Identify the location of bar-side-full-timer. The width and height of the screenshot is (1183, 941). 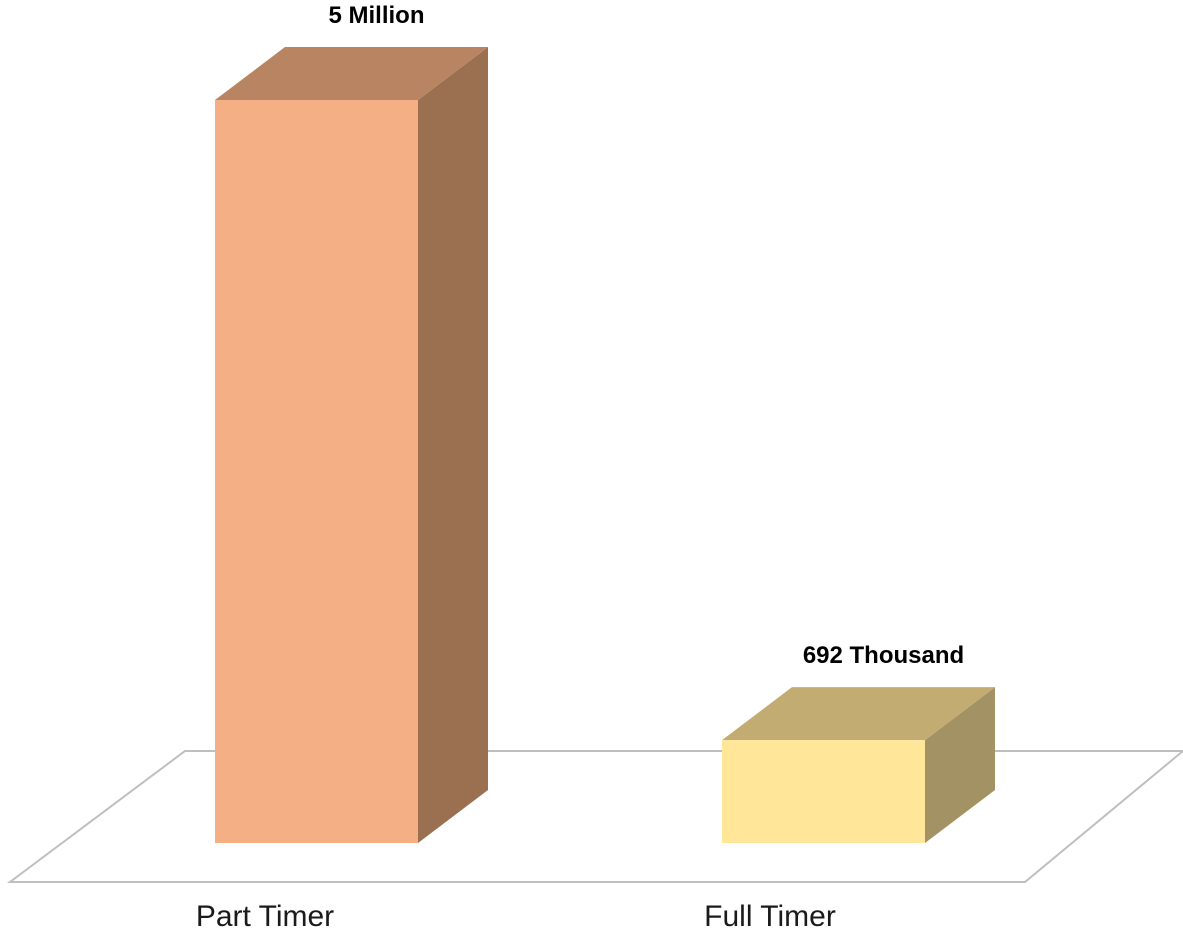
(960, 765).